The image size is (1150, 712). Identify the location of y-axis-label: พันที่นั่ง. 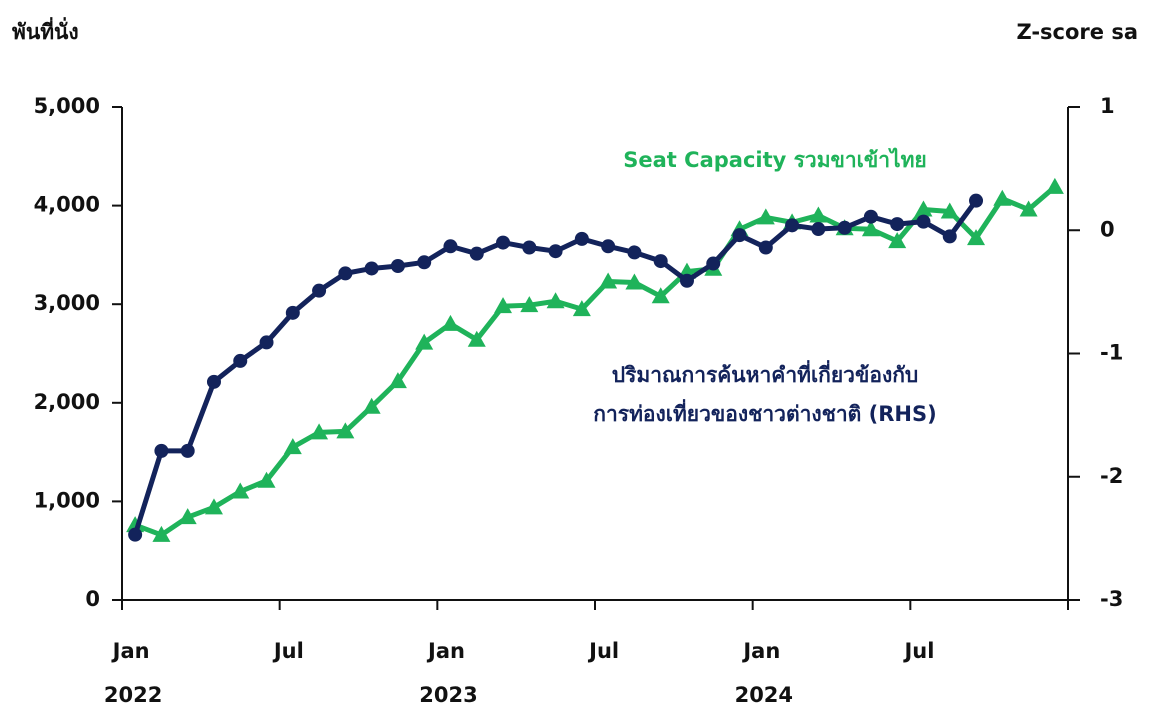
(45, 30).